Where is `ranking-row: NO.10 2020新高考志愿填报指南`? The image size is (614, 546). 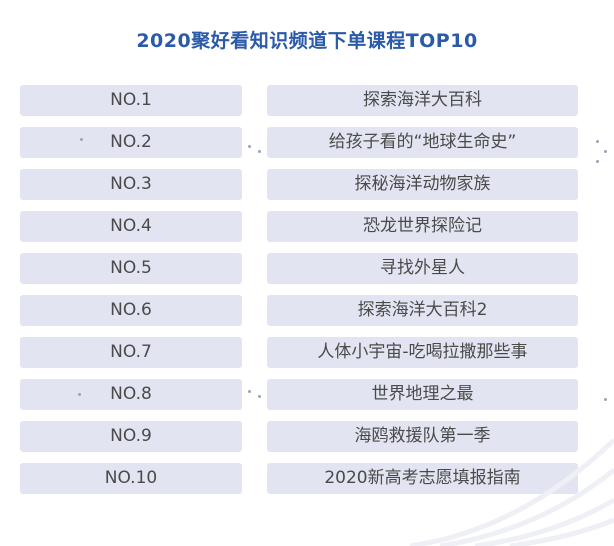 ranking-row: NO.10 2020新高考志愿填报指南 is located at coordinates (299, 478).